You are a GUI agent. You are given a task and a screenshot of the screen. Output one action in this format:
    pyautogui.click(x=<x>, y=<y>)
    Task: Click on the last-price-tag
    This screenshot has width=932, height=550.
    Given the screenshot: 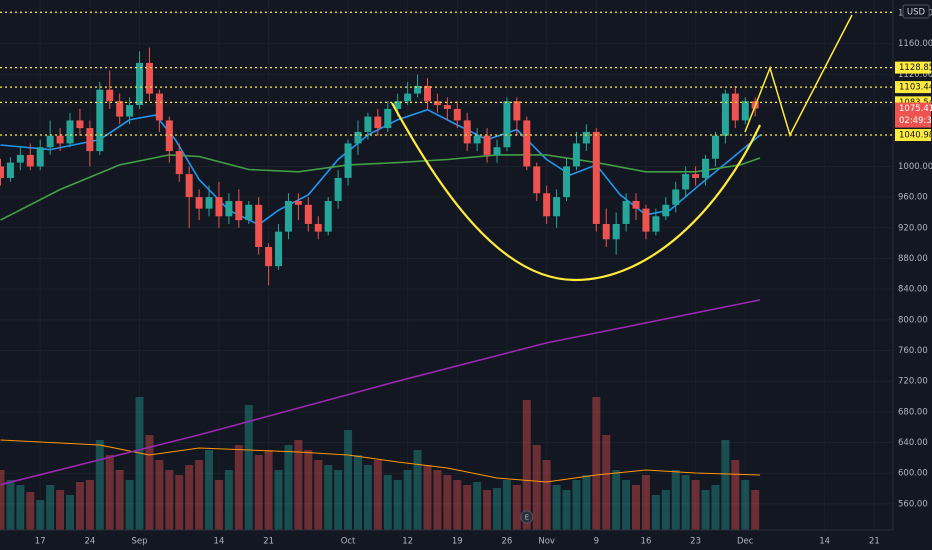 What is the action you would take?
    pyautogui.click(x=913, y=115)
    